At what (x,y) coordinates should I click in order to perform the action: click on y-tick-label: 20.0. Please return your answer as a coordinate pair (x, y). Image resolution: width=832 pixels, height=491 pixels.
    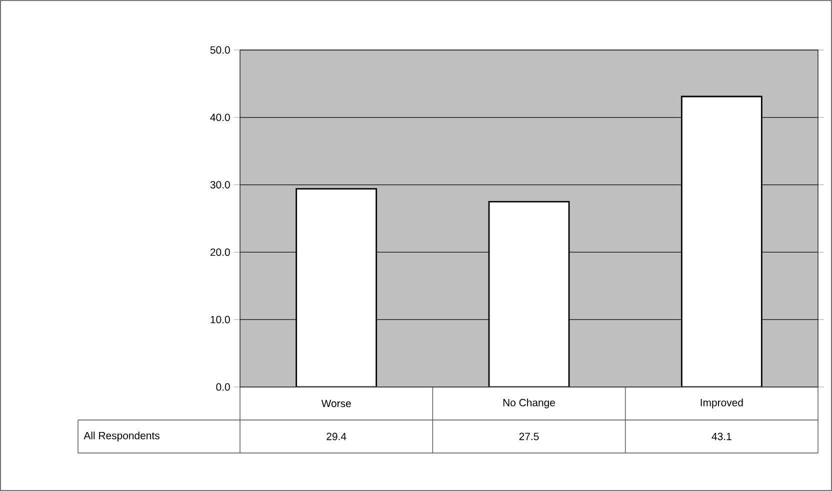
    Looking at the image, I should click on (220, 252).